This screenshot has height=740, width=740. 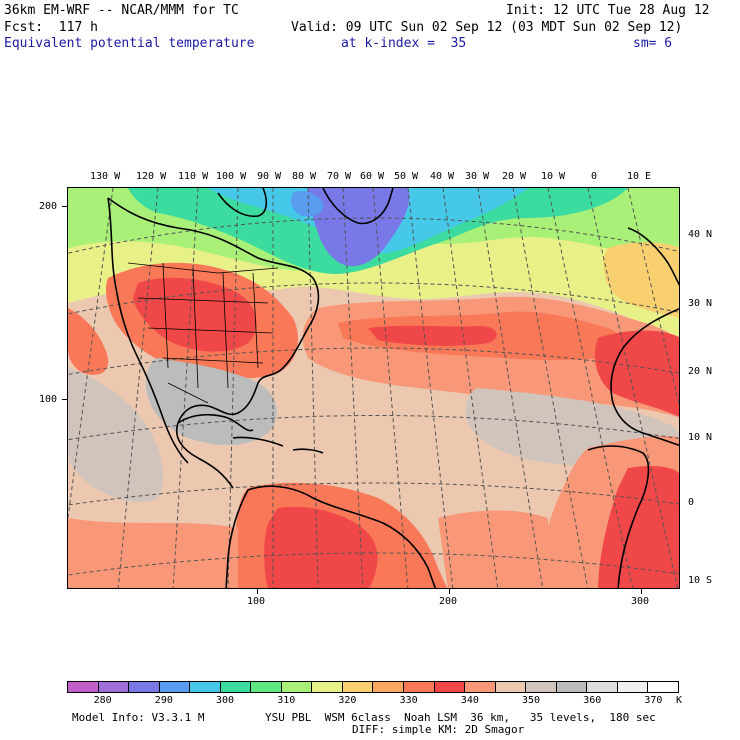 What do you see at coordinates (258, 441) in the screenshot?
I see `cuba` at bounding box center [258, 441].